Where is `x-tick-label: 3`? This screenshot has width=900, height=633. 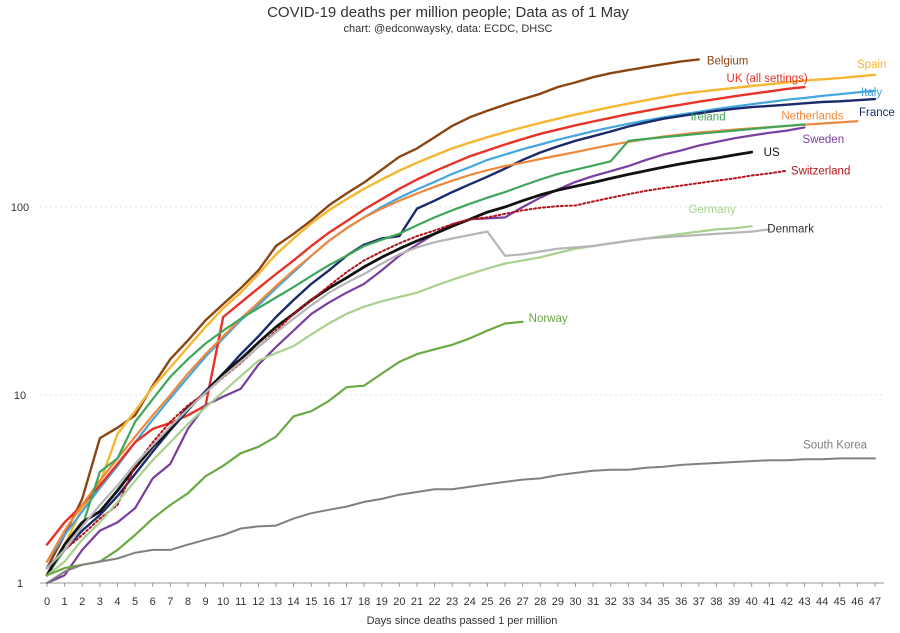
x-tick-label: 3 is located at coordinates (100, 602).